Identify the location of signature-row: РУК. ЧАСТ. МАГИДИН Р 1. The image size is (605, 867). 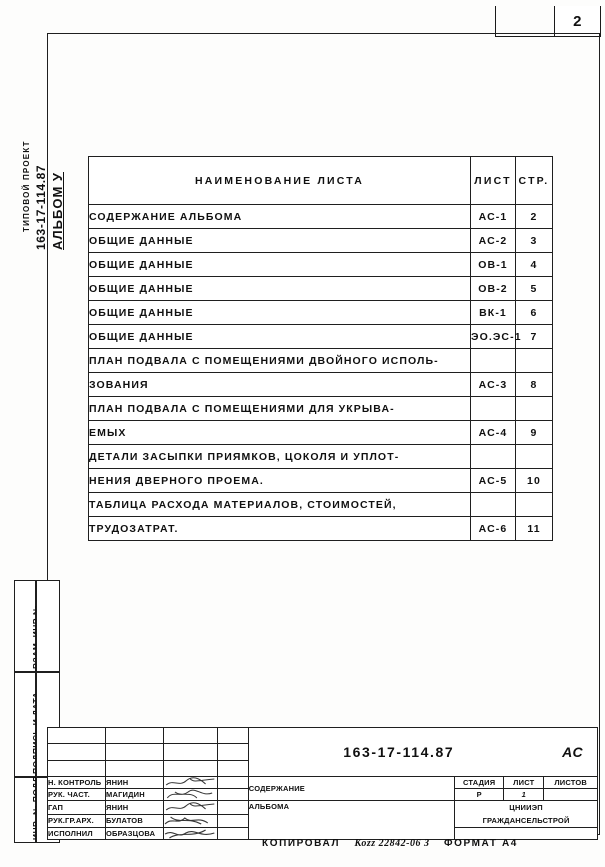
(322, 794).